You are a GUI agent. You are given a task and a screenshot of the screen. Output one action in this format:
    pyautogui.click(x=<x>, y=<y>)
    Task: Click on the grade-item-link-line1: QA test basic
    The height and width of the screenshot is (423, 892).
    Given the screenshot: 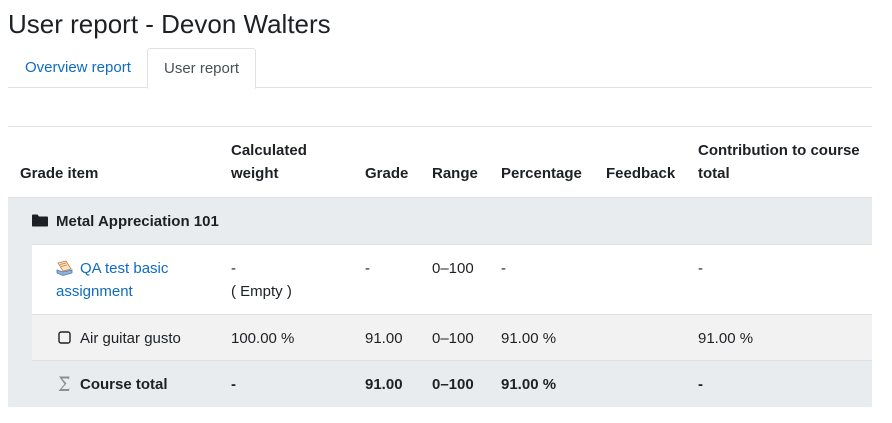 What is the action you would take?
    pyautogui.click(x=124, y=268)
    